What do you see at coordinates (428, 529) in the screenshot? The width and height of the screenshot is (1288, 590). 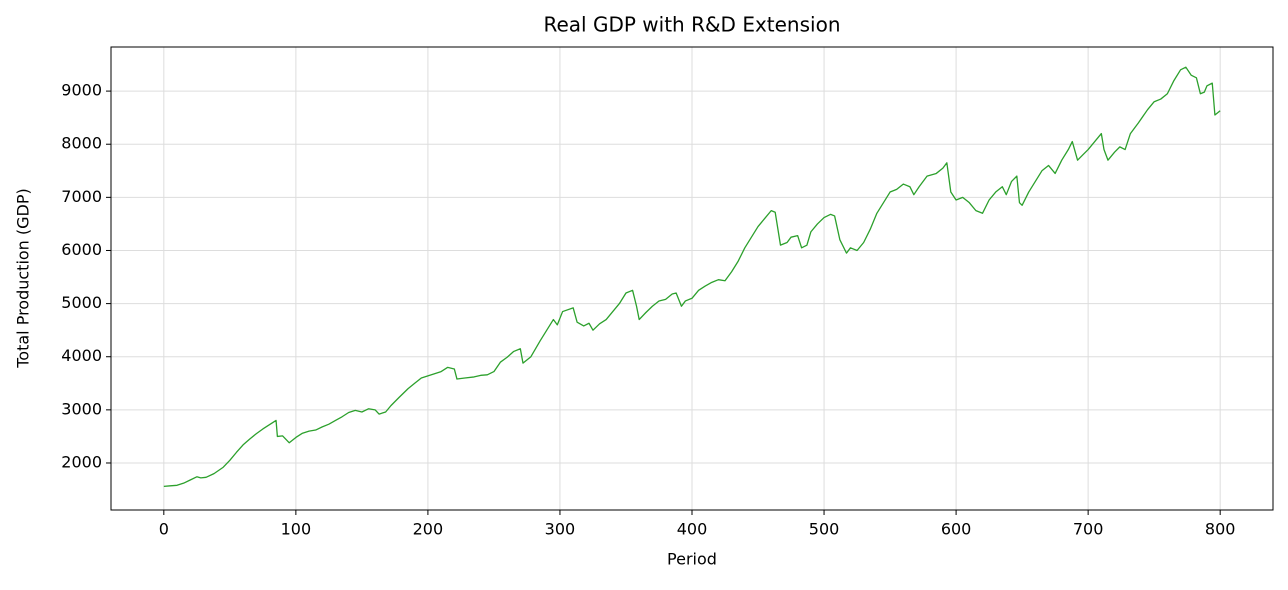 I see `x-tick-label: 200` at bounding box center [428, 529].